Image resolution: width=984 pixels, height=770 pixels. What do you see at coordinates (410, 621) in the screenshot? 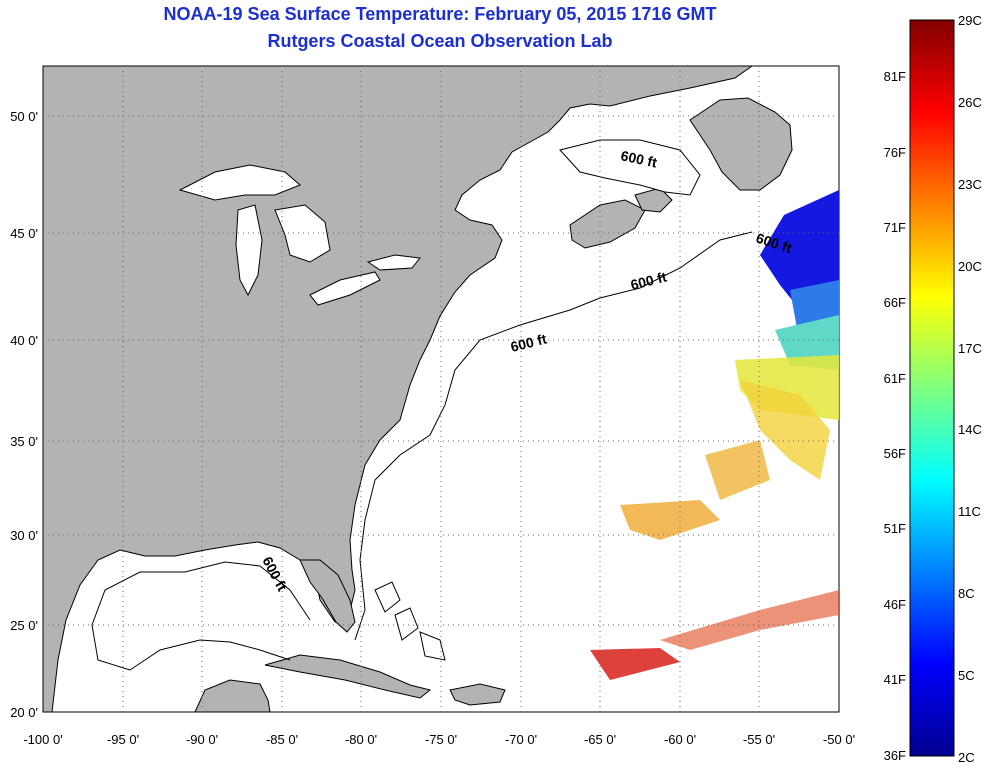
I see `land-bahamas` at bounding box center [410, 621].